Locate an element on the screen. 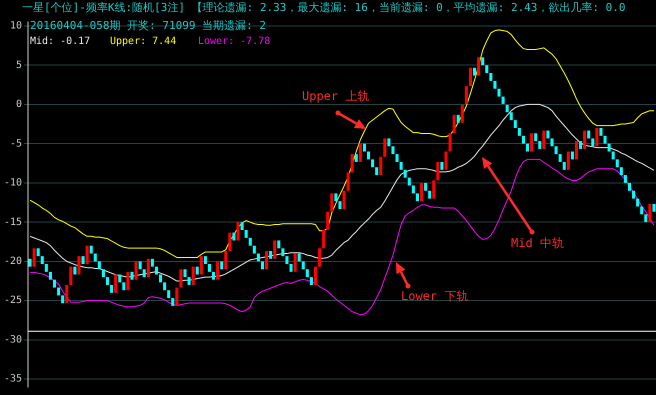  annotation: Lower: -7.78 is located at coordinates (234, 42).